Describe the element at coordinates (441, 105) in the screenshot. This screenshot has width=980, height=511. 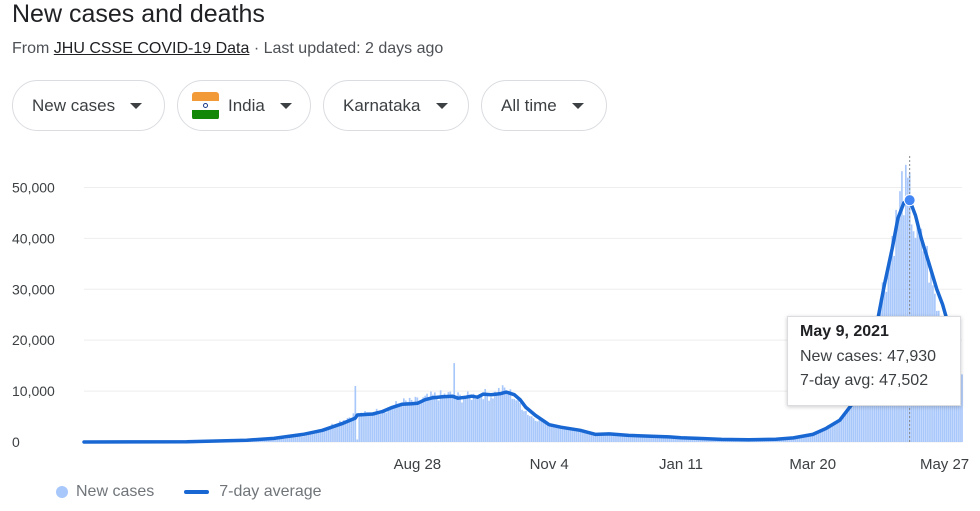
I see `chevron-down-icon` at that location.